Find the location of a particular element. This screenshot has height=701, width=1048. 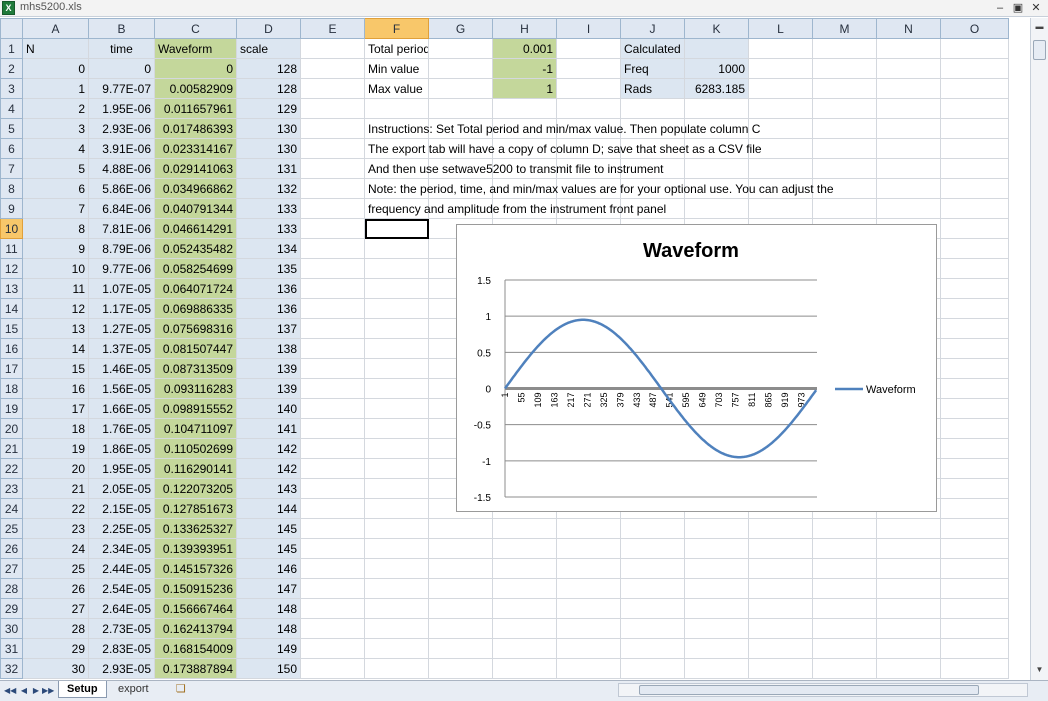

column-header: K is located at coordinates (717, 29).